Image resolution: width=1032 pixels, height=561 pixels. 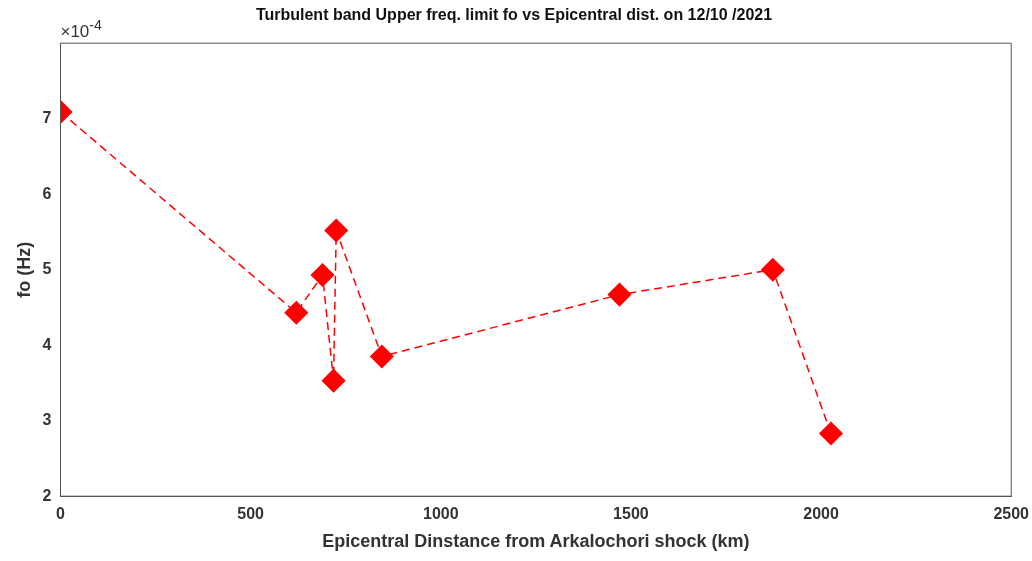 What do you see at coordinates (47, 420) in the screenshot?
I see `y-tick-label: 3` at bounding box center [47, 420].